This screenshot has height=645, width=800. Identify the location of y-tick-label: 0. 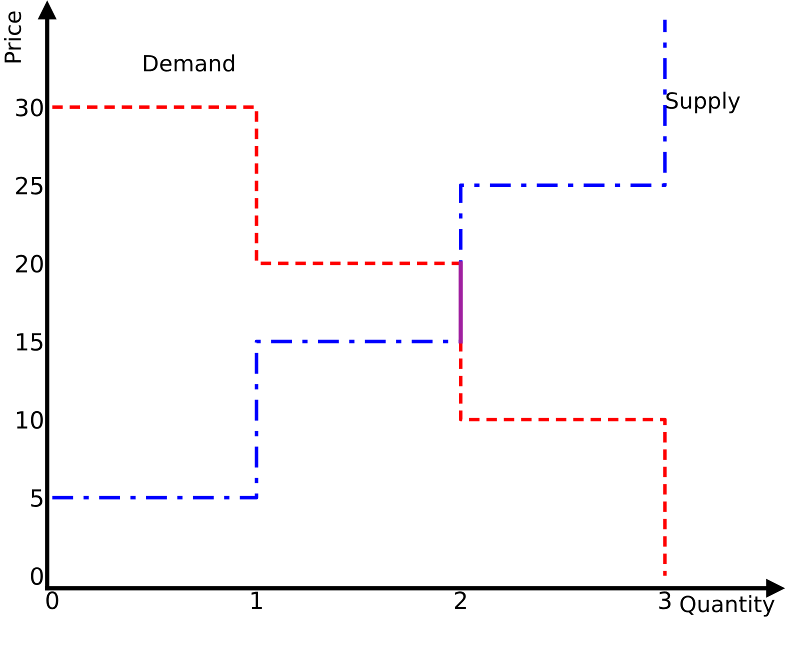
(36, 576).